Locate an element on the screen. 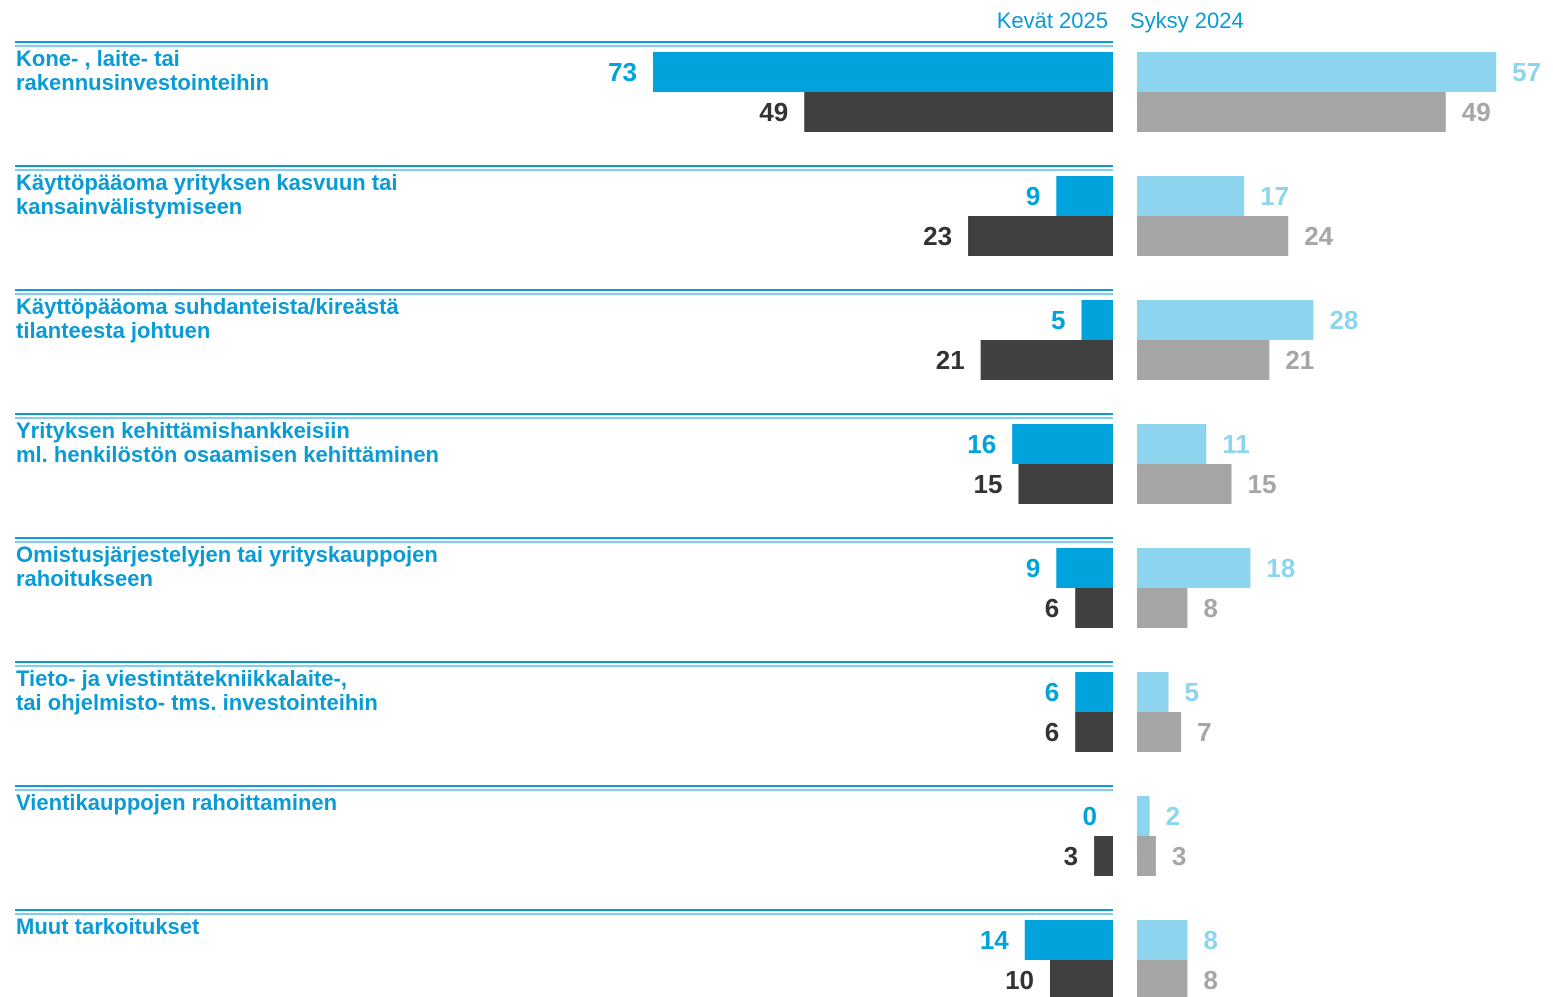 The width and height of the screenshot is (1553, 997). category-label: Vientikauppojen rahoittaminen is located at coordinates (176, 802).